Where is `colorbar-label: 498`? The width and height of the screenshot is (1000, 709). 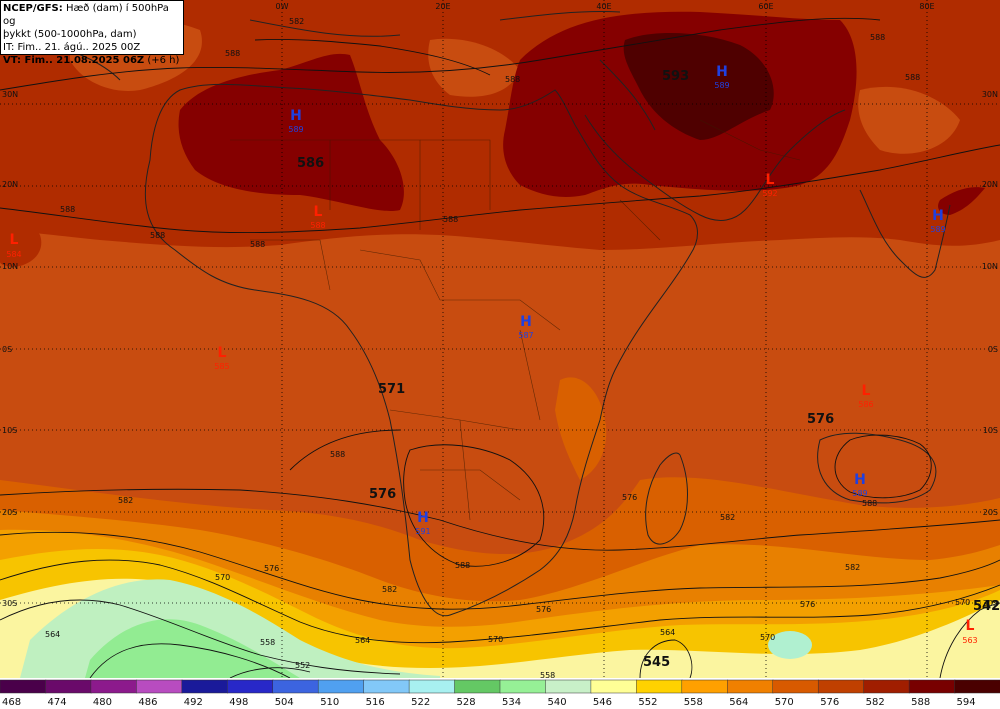
colorbar-label: 498 is located at coordinates (238, 702).